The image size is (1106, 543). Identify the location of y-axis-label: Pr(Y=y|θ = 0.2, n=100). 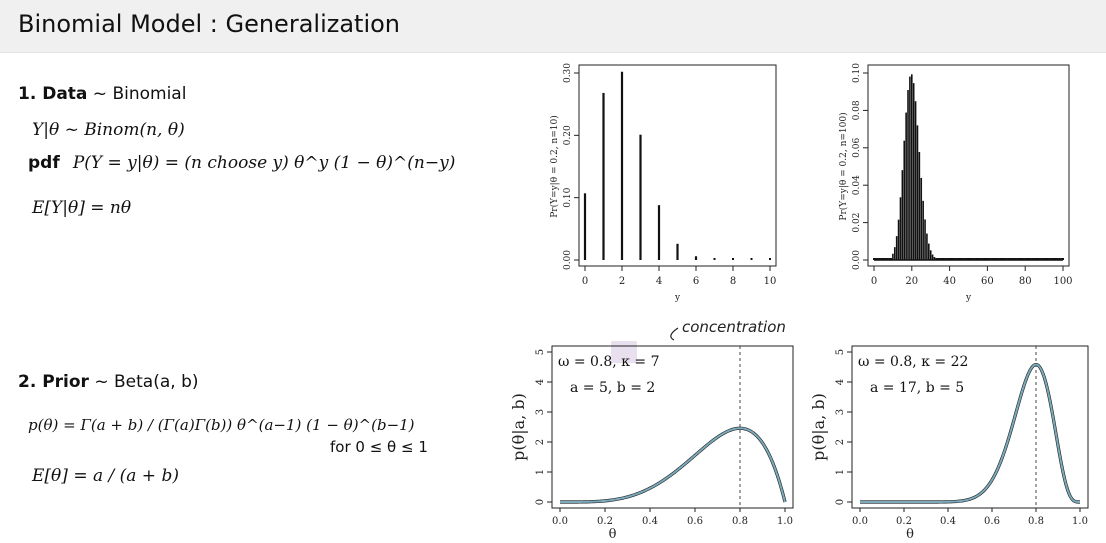
(843, 166).